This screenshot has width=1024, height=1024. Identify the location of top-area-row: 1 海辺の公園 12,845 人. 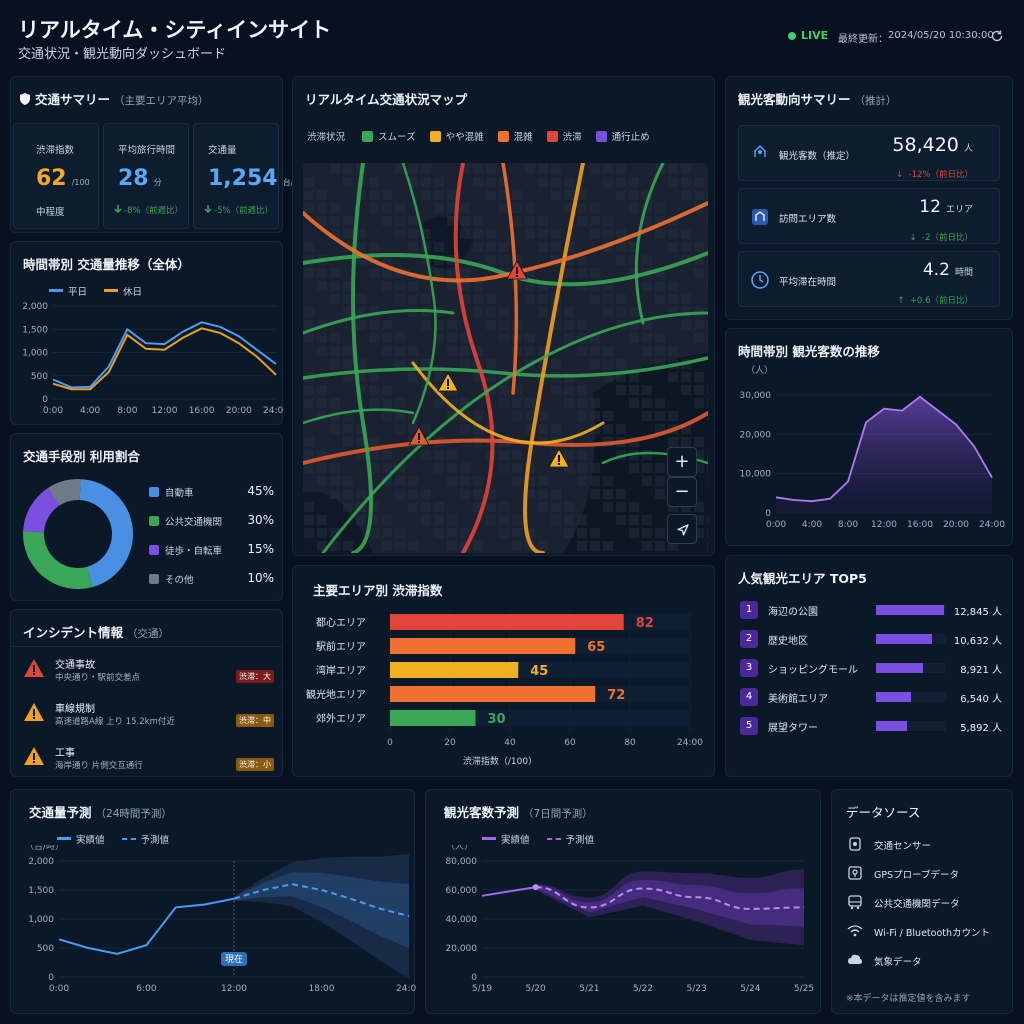
(871, 610).